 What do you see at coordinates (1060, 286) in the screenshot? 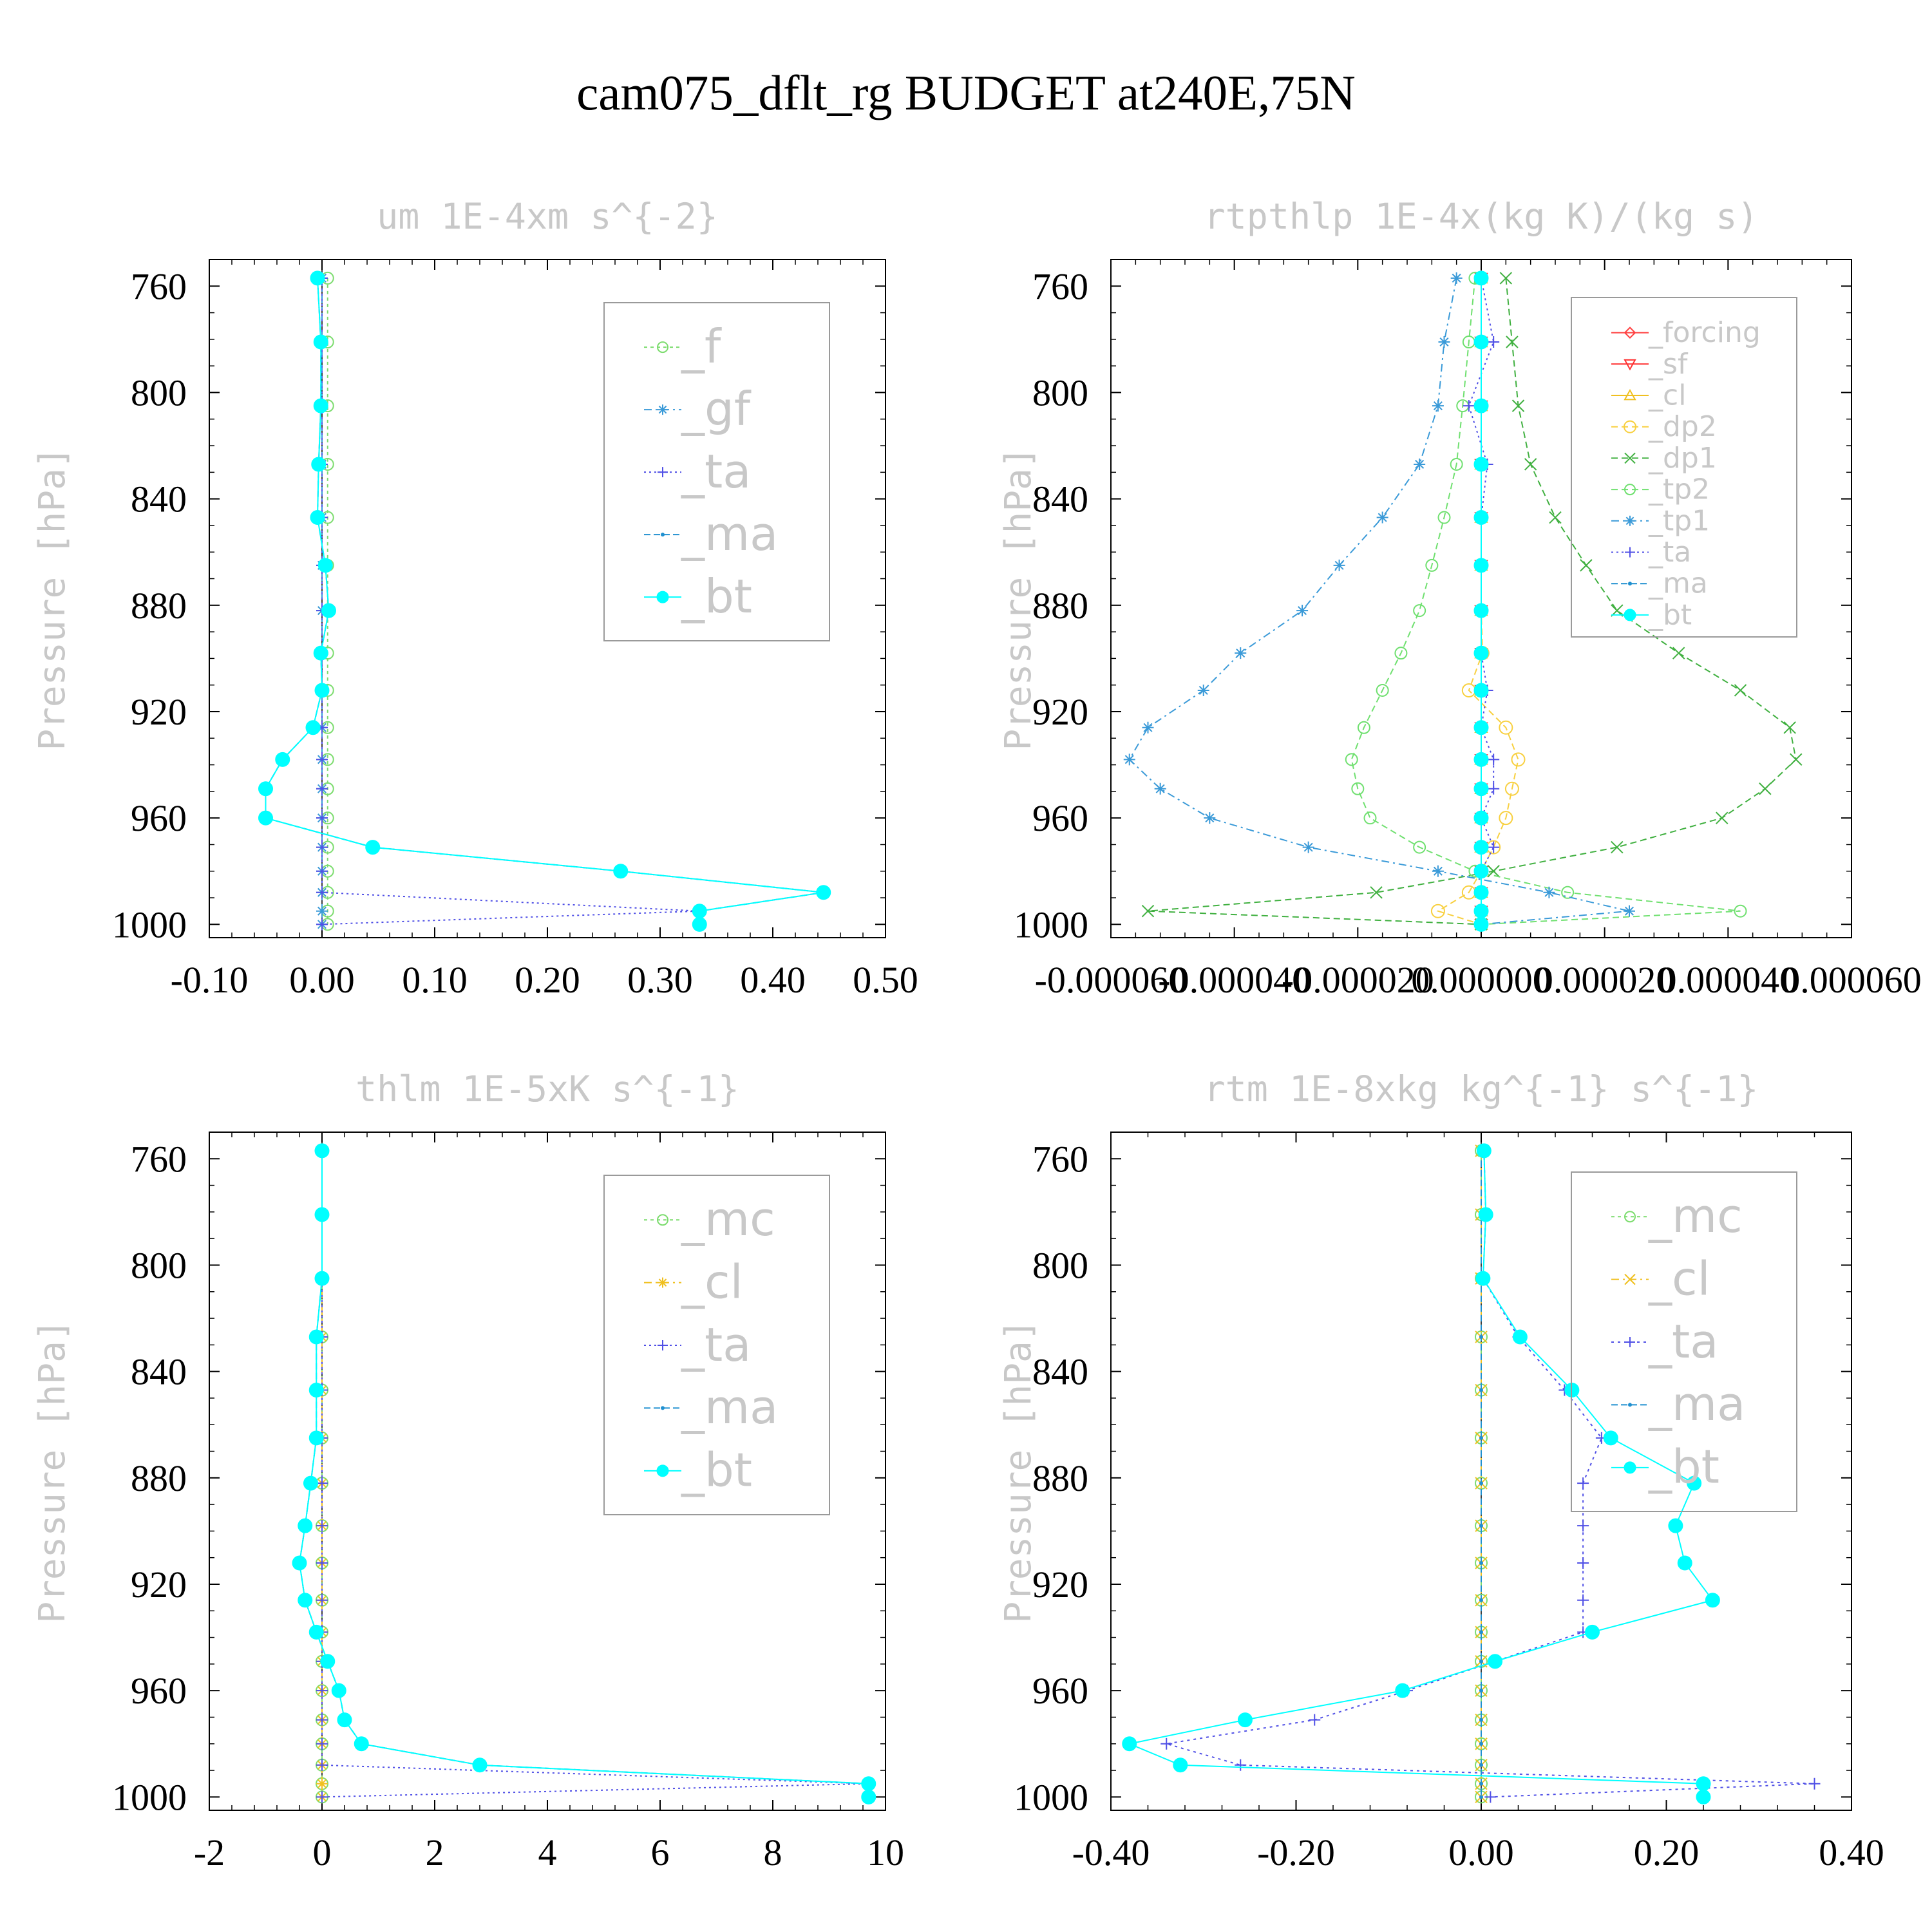
I see `y-tick-label: 760` at bounding box center [1060, 286].